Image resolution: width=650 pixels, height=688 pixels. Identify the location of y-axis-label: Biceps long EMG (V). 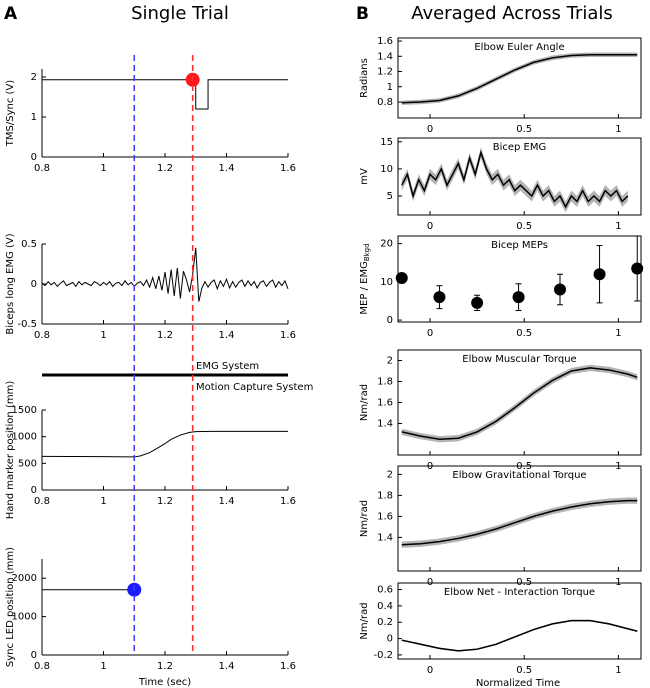
(10, 283).